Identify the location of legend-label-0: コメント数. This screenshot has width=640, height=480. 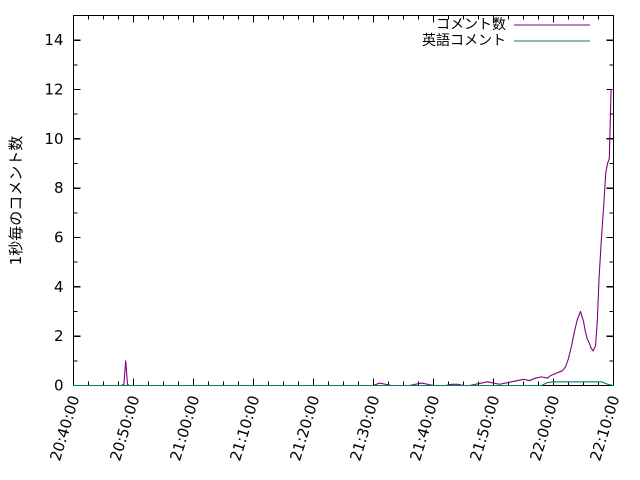
(471, 25).